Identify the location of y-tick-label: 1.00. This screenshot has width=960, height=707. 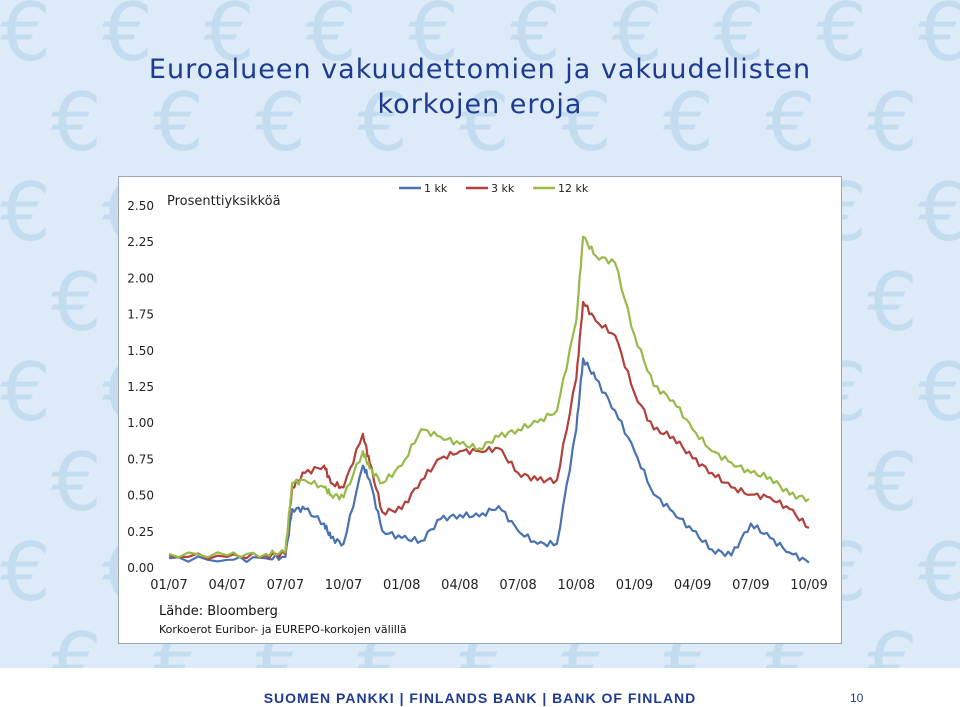
(140, 423).